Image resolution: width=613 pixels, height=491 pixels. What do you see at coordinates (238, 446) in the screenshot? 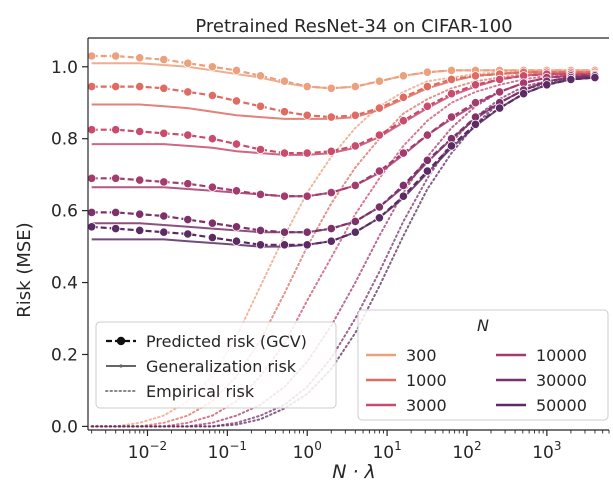
I see `x-tick-exponent: −1` at bounding box center [238, 446].